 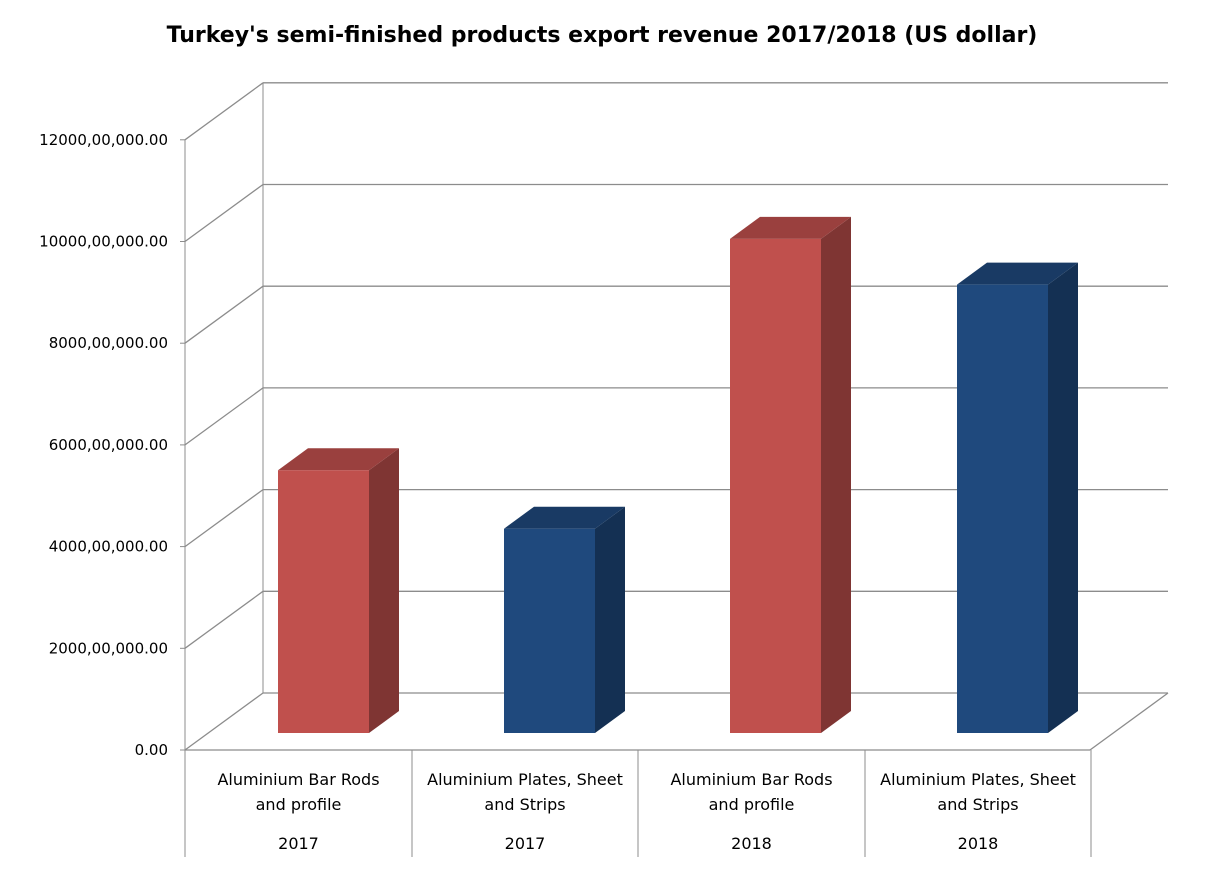 I want to click on y-tick-label: 0.00, so click(x=151, y=750).